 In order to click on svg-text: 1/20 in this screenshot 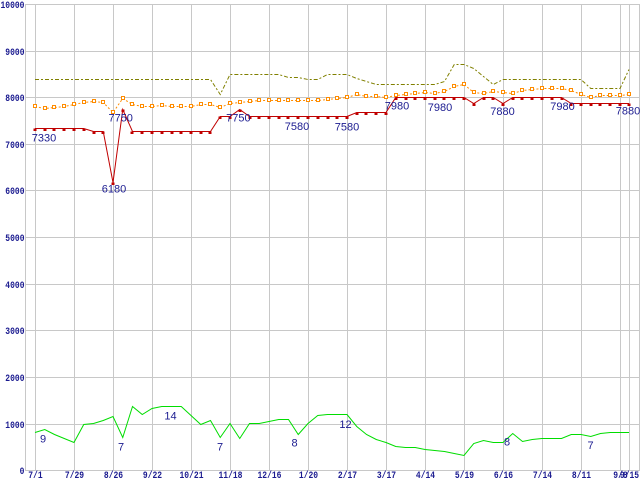, I will do `click(308, 474)`.